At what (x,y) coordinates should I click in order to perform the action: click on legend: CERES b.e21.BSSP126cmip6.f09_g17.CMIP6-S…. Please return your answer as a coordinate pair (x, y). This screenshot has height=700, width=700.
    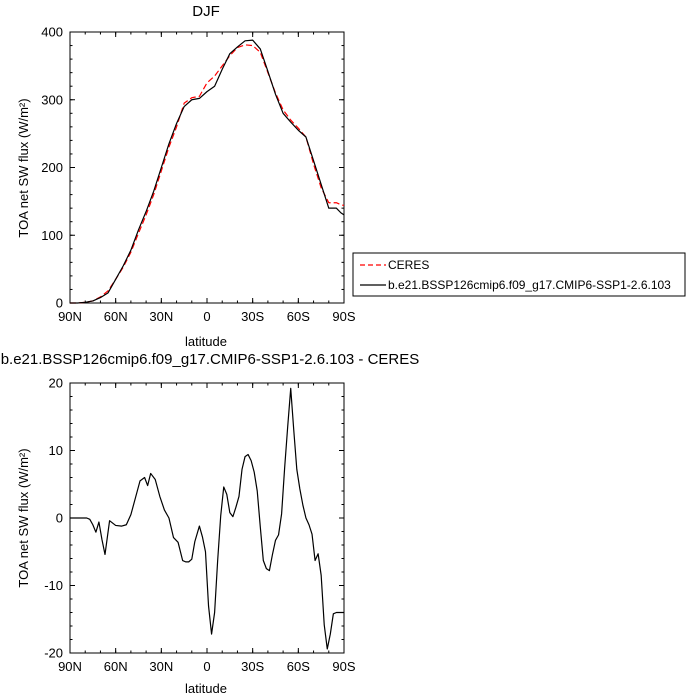
    Looking at the image, I should click on (519, 274).